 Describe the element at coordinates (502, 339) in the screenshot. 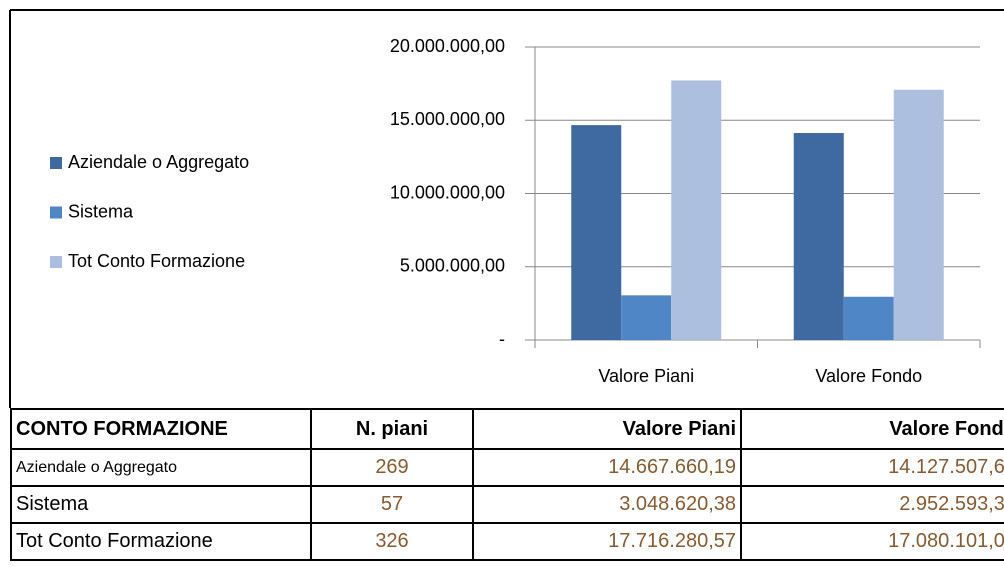

I see `y-tick-label: -` at that location.